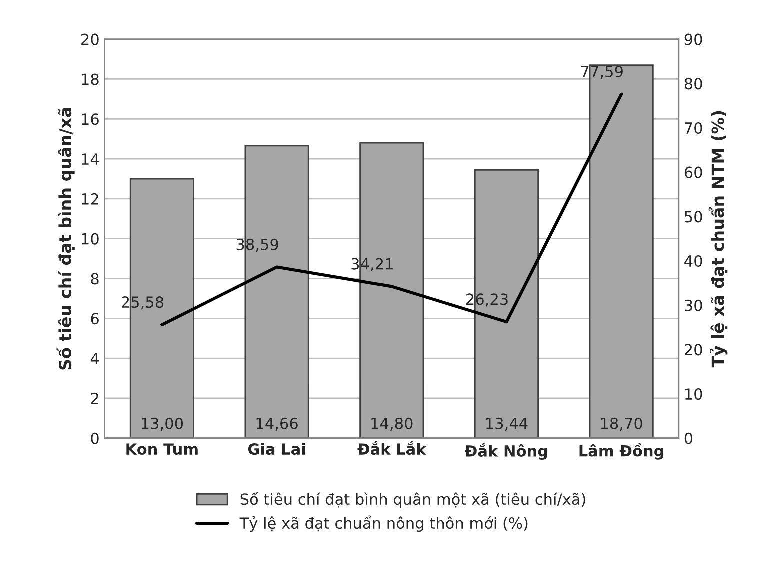 This screenshot has height=562, width=776. What do you see at coordinates (718, 239) in the screenshot?
I see `y2-axis-title: Tỷ lệ xã đạt chuẩn NTM (%)` at bounding box center [718, 239].